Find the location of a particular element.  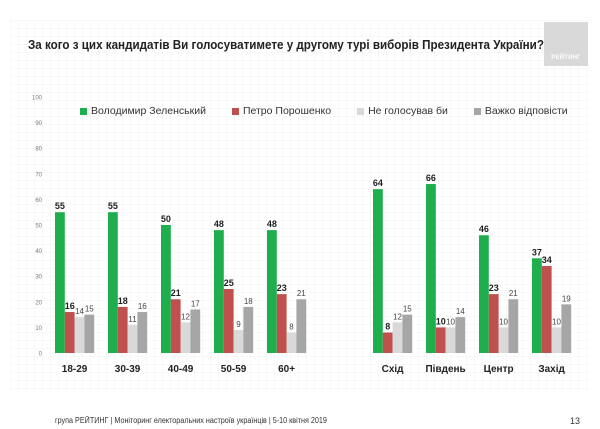

rating-logo: РЕЙТИНГ is located at coordinates (566, 44).